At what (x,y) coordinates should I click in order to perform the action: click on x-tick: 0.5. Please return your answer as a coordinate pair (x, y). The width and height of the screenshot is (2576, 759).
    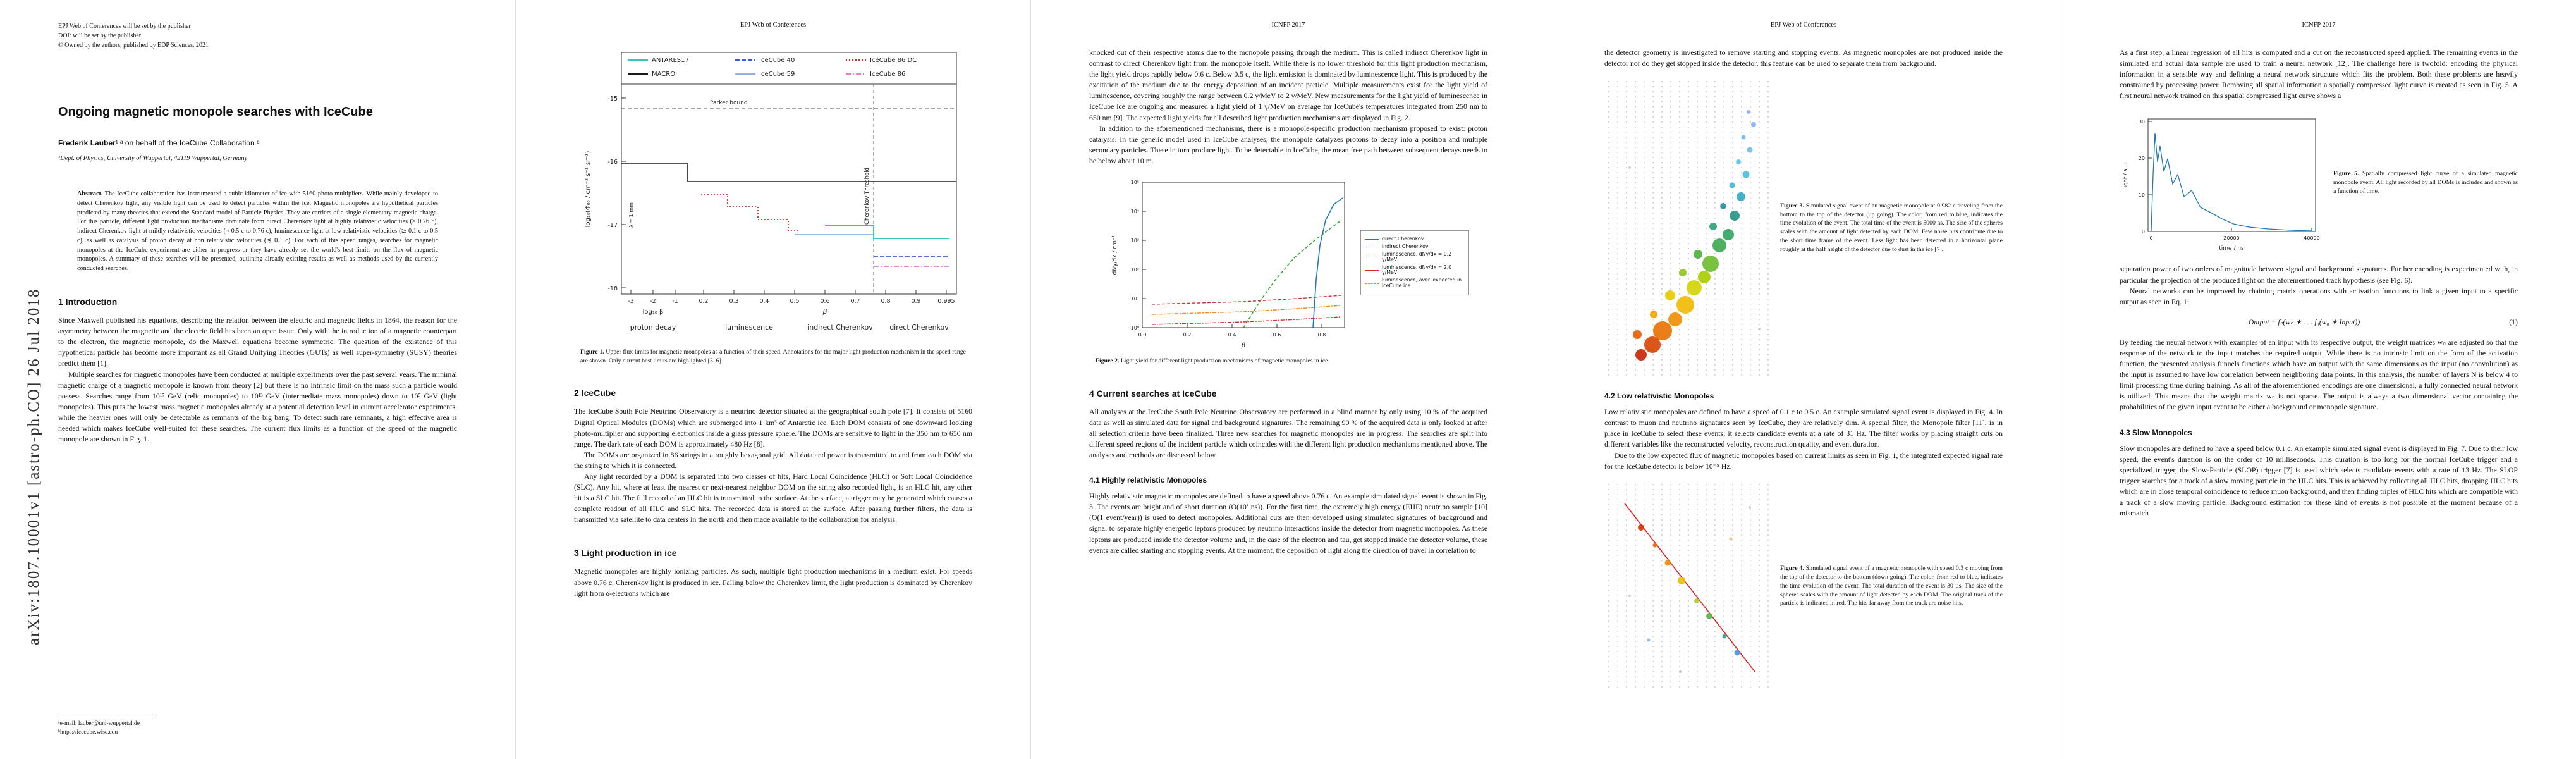
    Looking at the image, I should click on (794, 301).